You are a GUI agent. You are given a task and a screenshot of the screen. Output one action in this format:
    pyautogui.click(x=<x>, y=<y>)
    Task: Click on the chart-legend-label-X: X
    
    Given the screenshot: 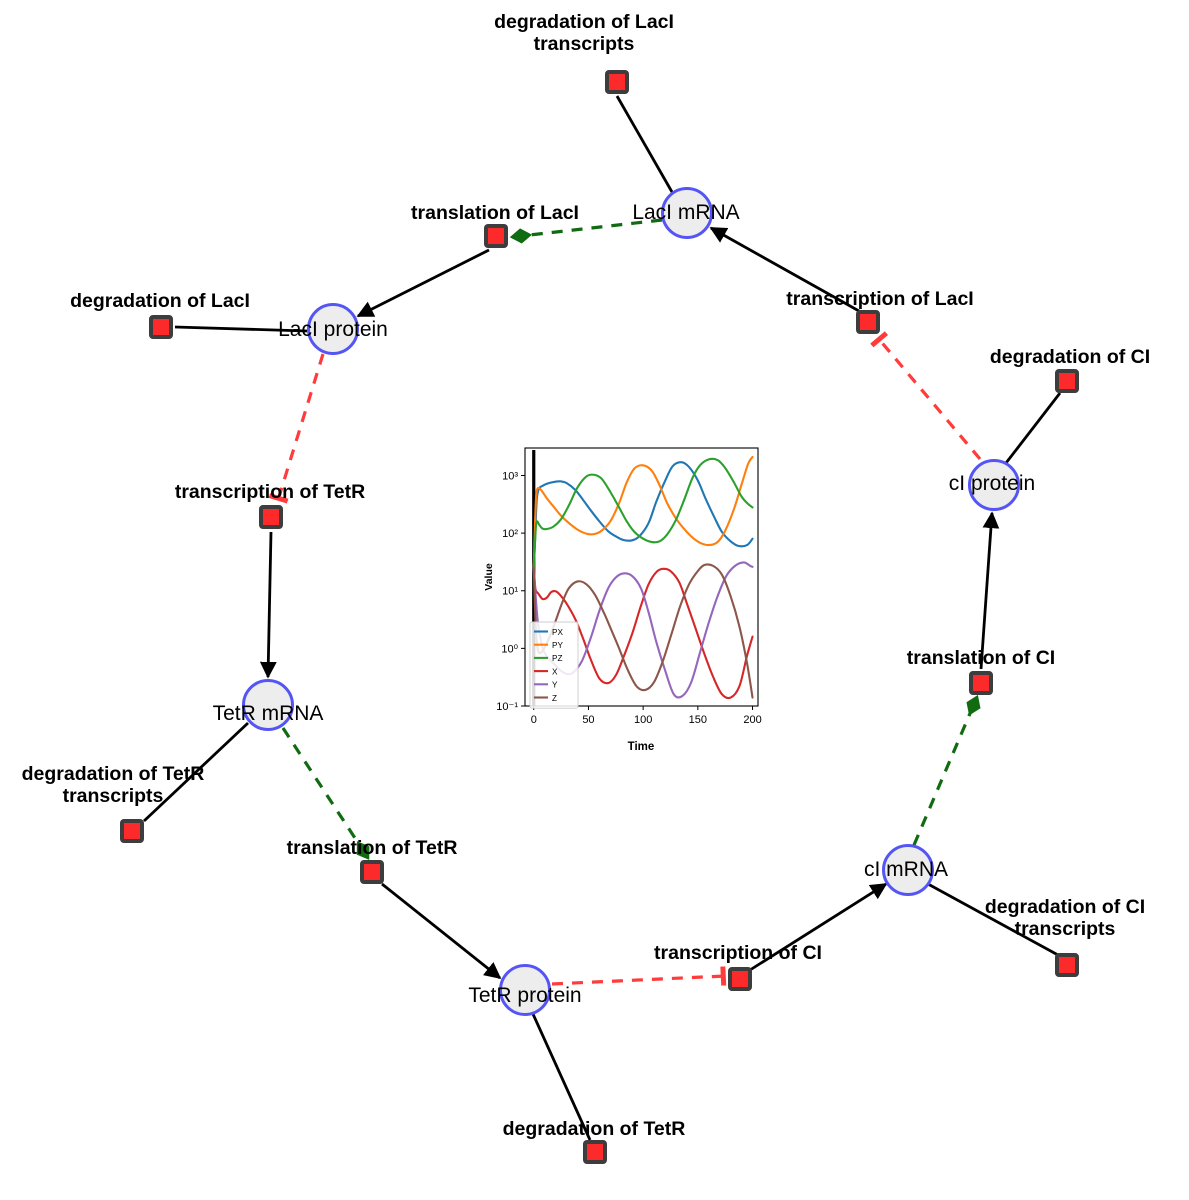 What is the action you would take?
    pyautogui.click(x=555, y=671)
    